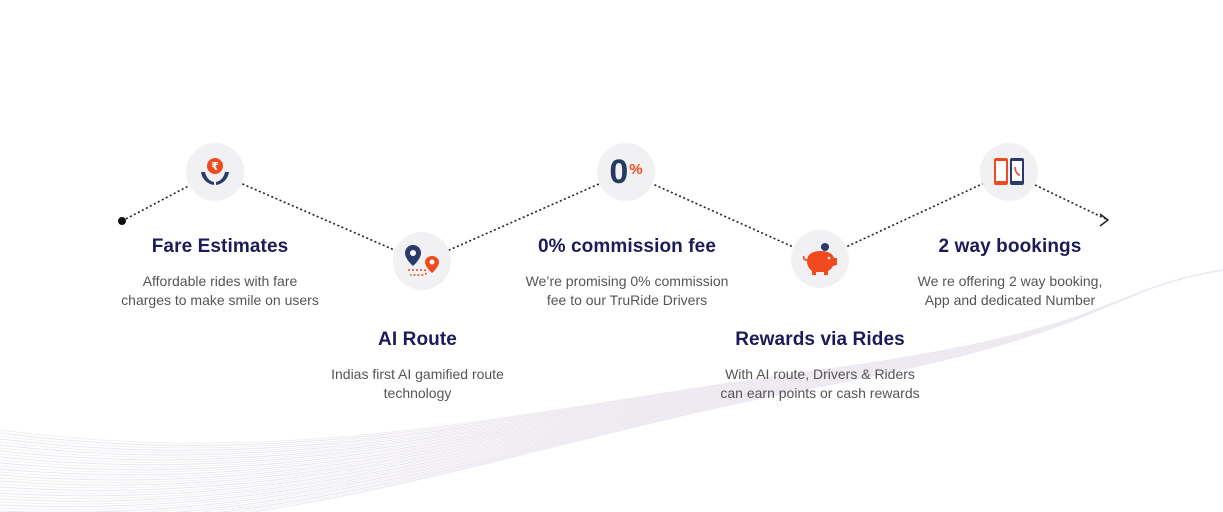 The width and height of the screenshot is (1223, 512). I want to click on route-pin-icon, so click(422, 260).